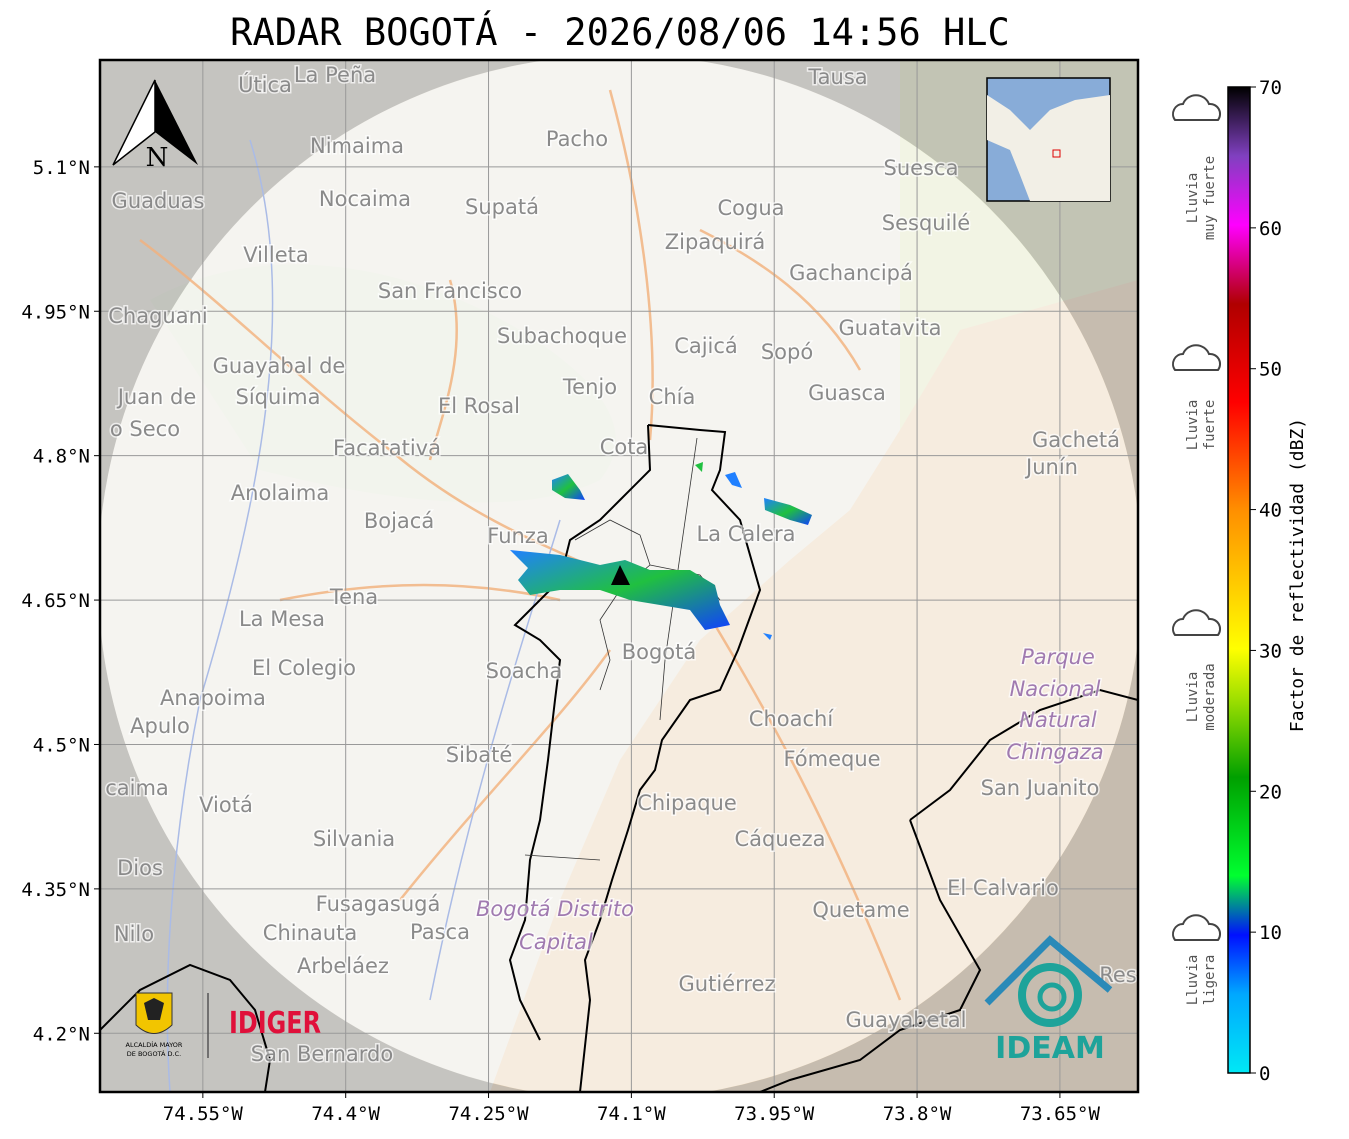 This screenshot has height=1139, width=1349. I want to click on place-label: Arbeláez, so click(343, 966).